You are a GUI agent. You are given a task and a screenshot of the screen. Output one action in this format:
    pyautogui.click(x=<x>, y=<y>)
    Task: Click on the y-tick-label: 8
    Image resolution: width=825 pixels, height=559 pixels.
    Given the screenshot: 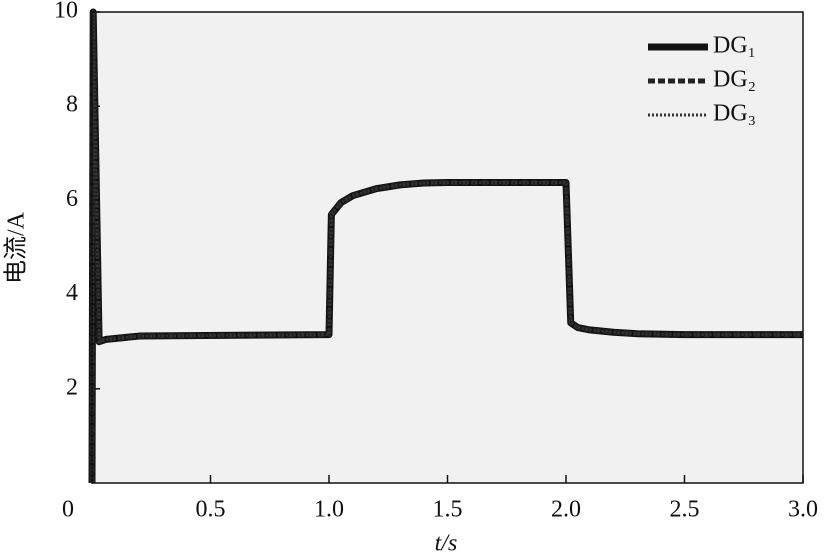 What is the action you would take?
    pyautogui.click(x=72, y=105)
    